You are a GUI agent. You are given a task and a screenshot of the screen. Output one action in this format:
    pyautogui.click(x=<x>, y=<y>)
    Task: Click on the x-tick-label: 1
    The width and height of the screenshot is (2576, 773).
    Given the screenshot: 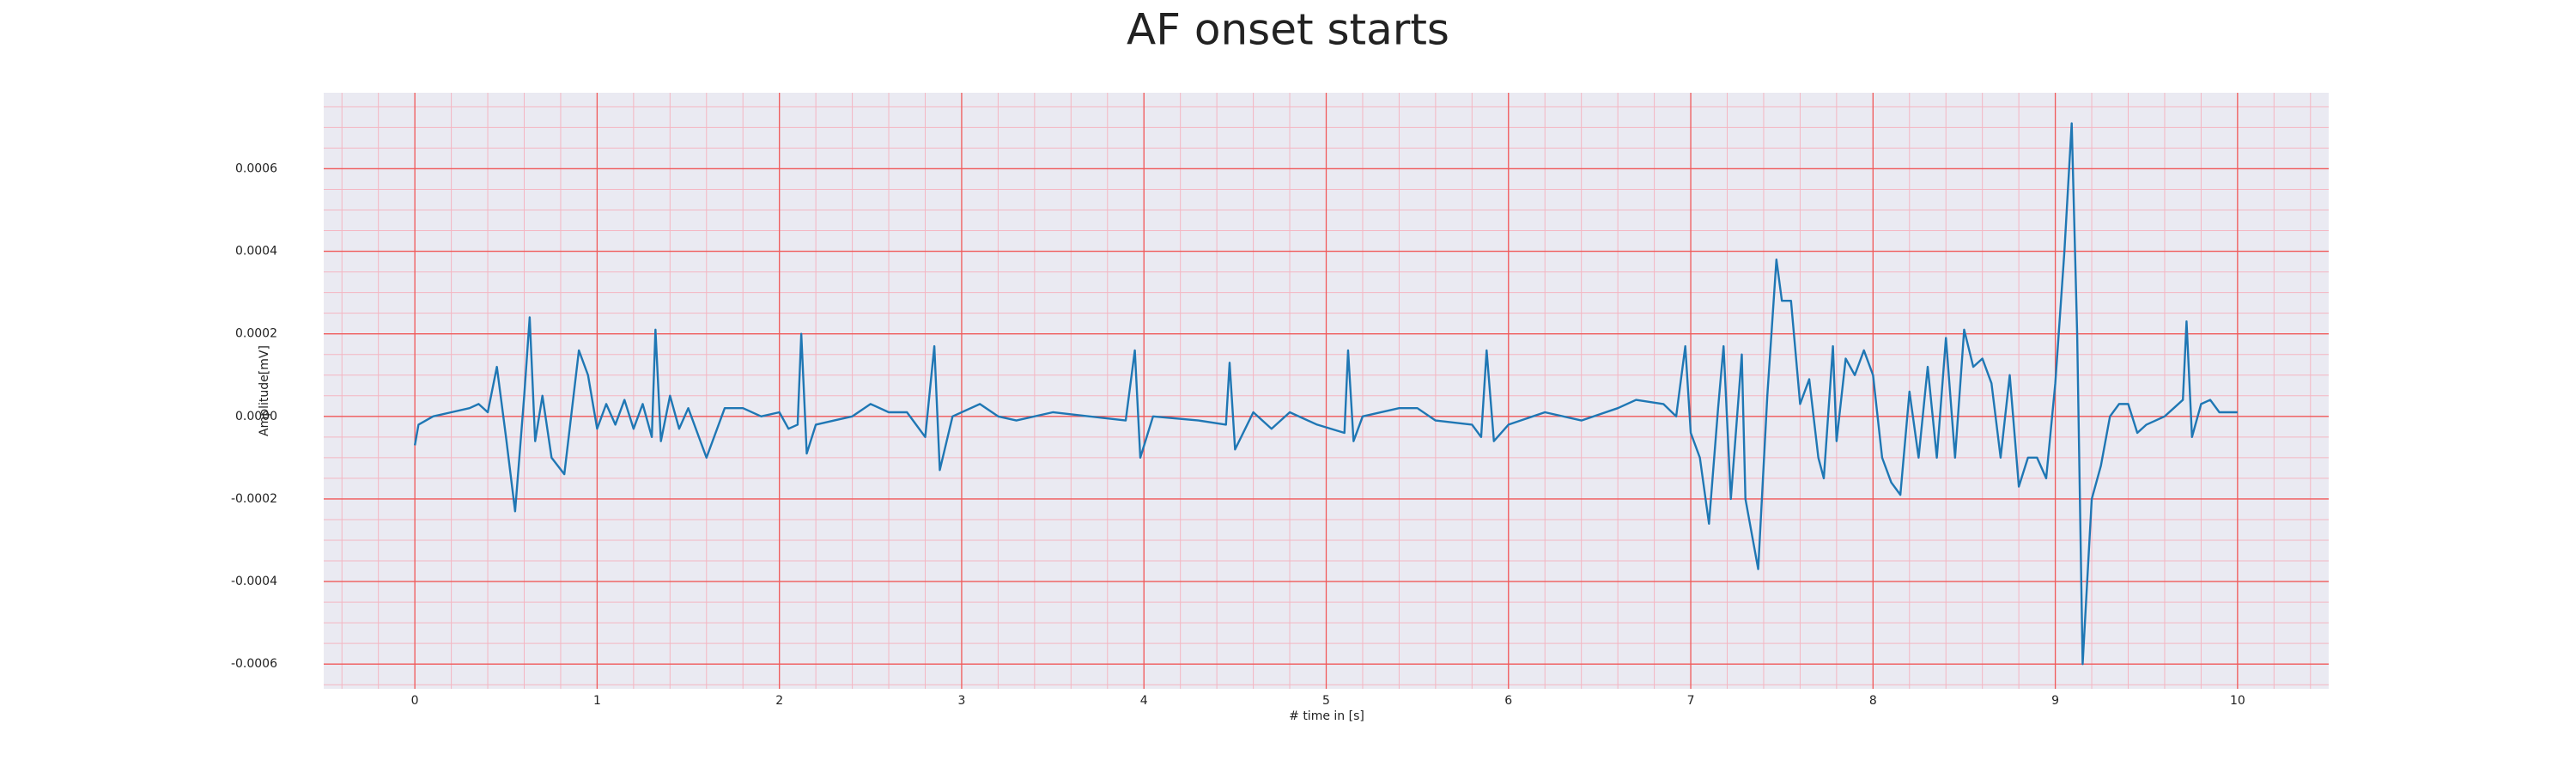 What is the action you would take?
    pyautogui.click(x=597, y=701)
    